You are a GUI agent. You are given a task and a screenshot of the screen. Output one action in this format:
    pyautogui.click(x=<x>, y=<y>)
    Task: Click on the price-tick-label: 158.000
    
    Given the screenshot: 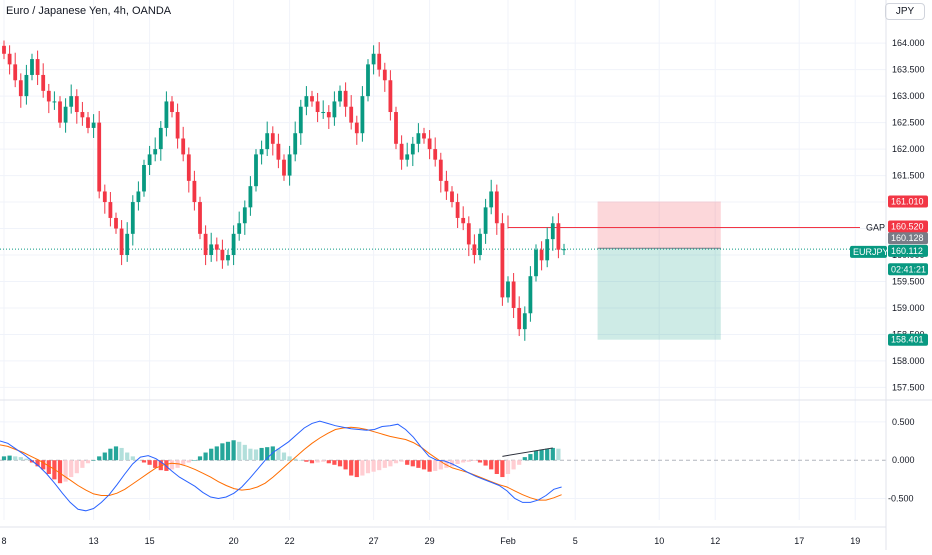 What is the action you would take?
    pyautogui.click(x=908, y=361)
    